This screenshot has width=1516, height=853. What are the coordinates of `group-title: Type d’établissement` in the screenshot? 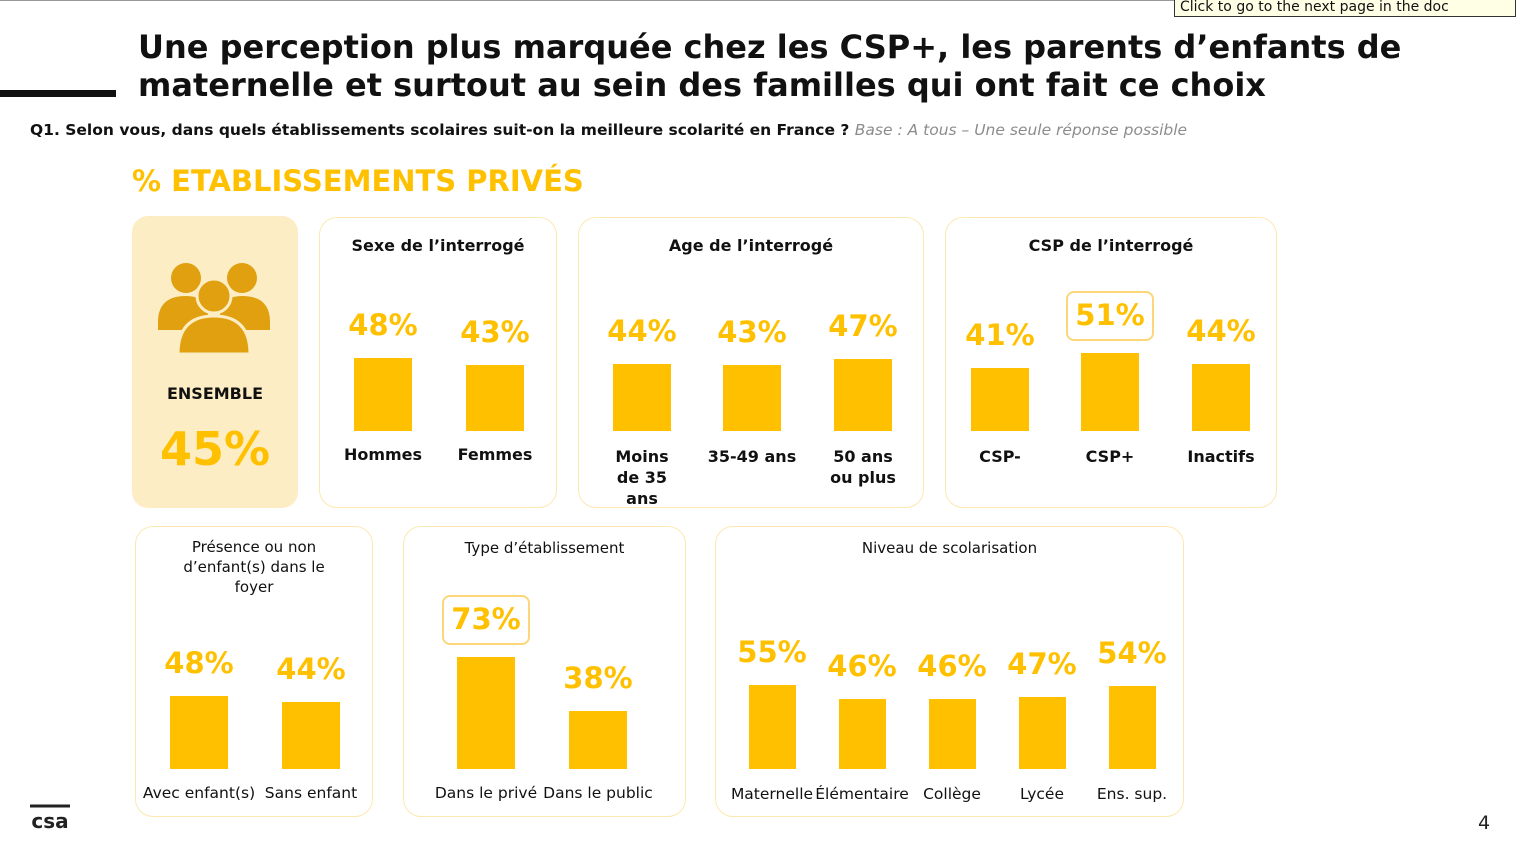 It's located at (544, 548).